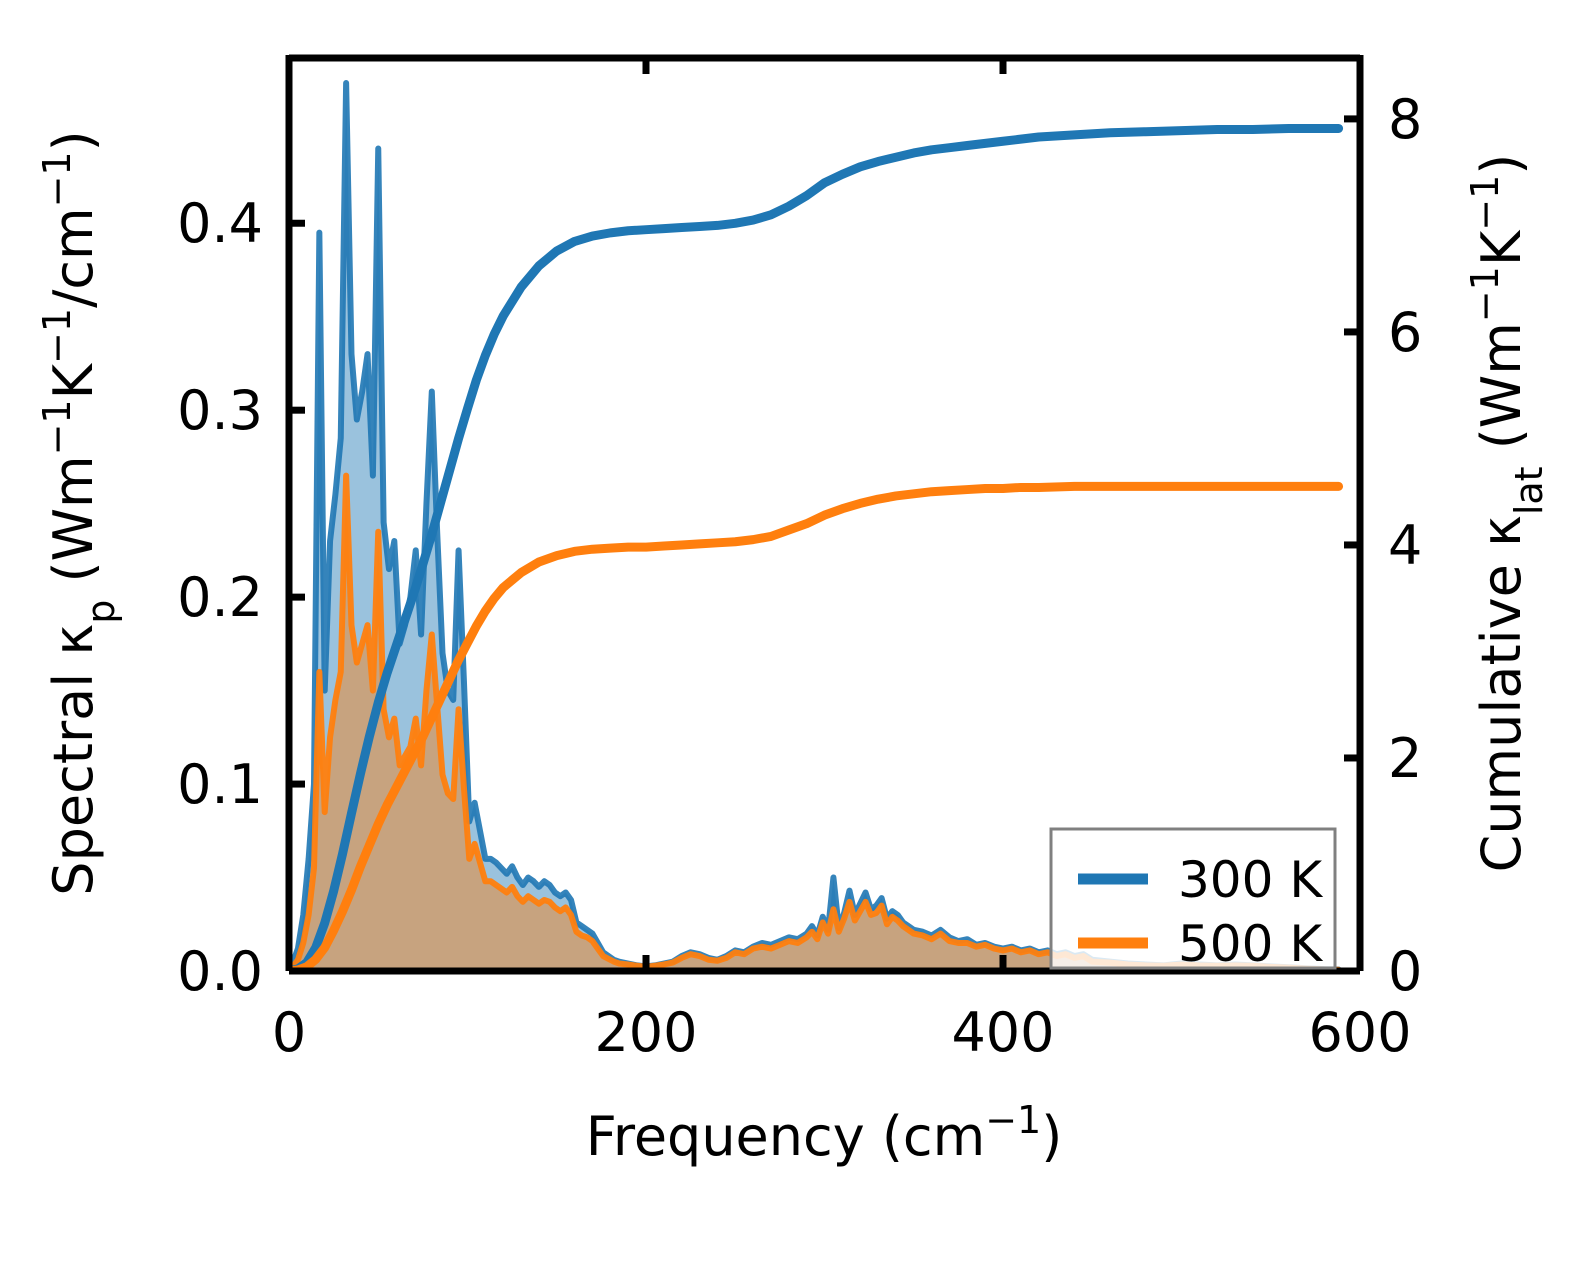  What do you see at coordinates (1405, 119) in the screenshot?
I see `right-tick-label: 8` at bounding box center [1405, 119].